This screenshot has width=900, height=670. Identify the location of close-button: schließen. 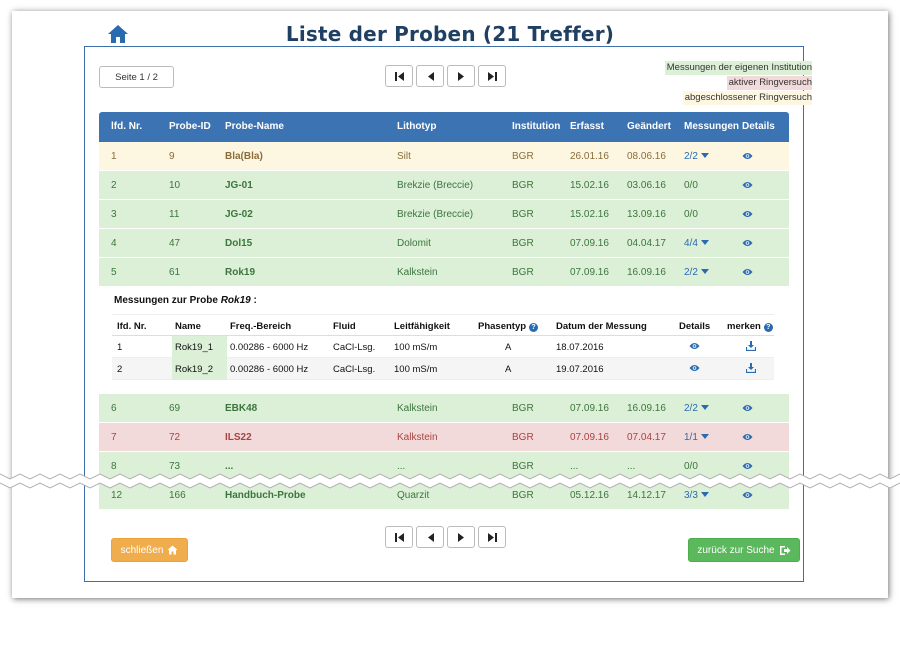
(149, 550).